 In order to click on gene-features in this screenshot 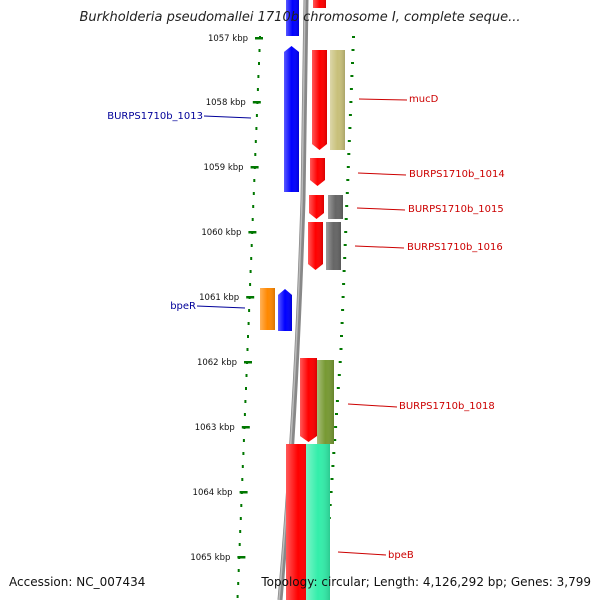, I will do `click(302, 300)`.